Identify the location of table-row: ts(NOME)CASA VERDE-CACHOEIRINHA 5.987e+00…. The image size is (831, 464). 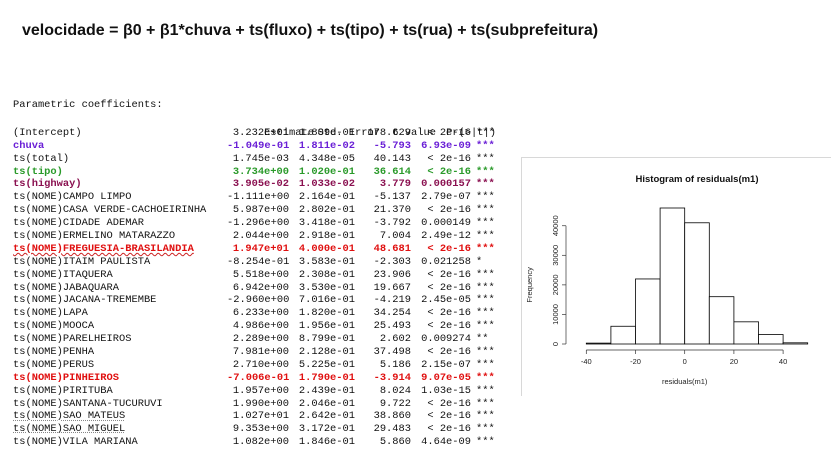
(271, 210).